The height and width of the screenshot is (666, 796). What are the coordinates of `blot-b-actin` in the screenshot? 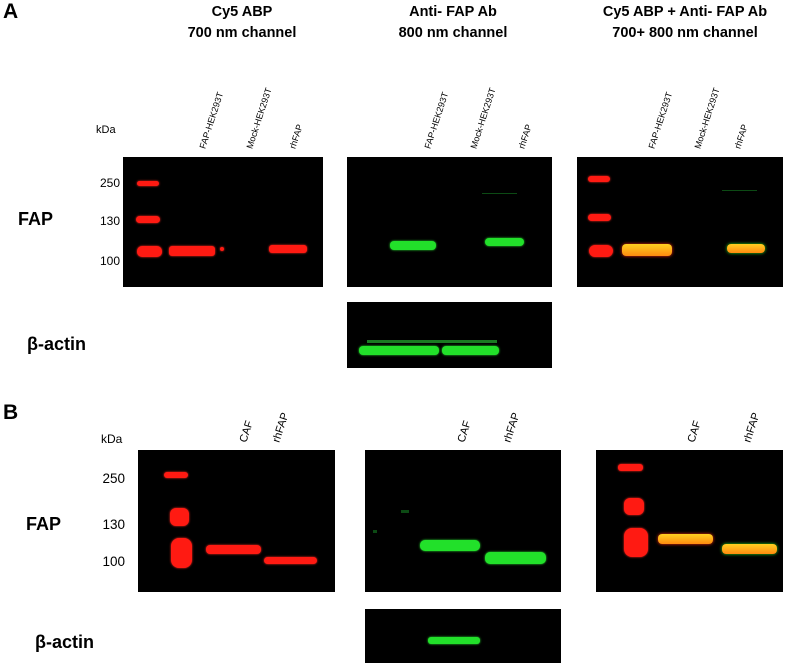 It's located at (463, 636).